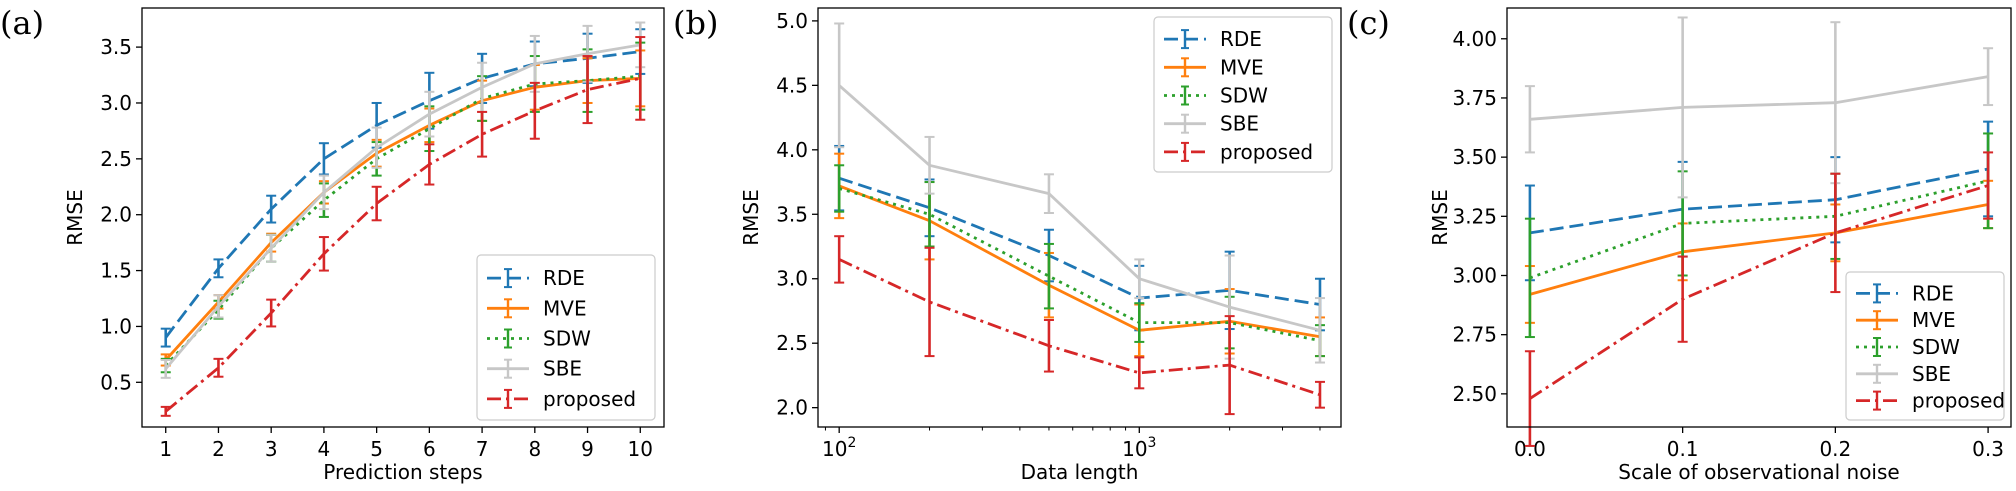  Describe the element at coordinates (1474, 394) in the screenshot. I see `y-tick-label: 2.50` at that location.